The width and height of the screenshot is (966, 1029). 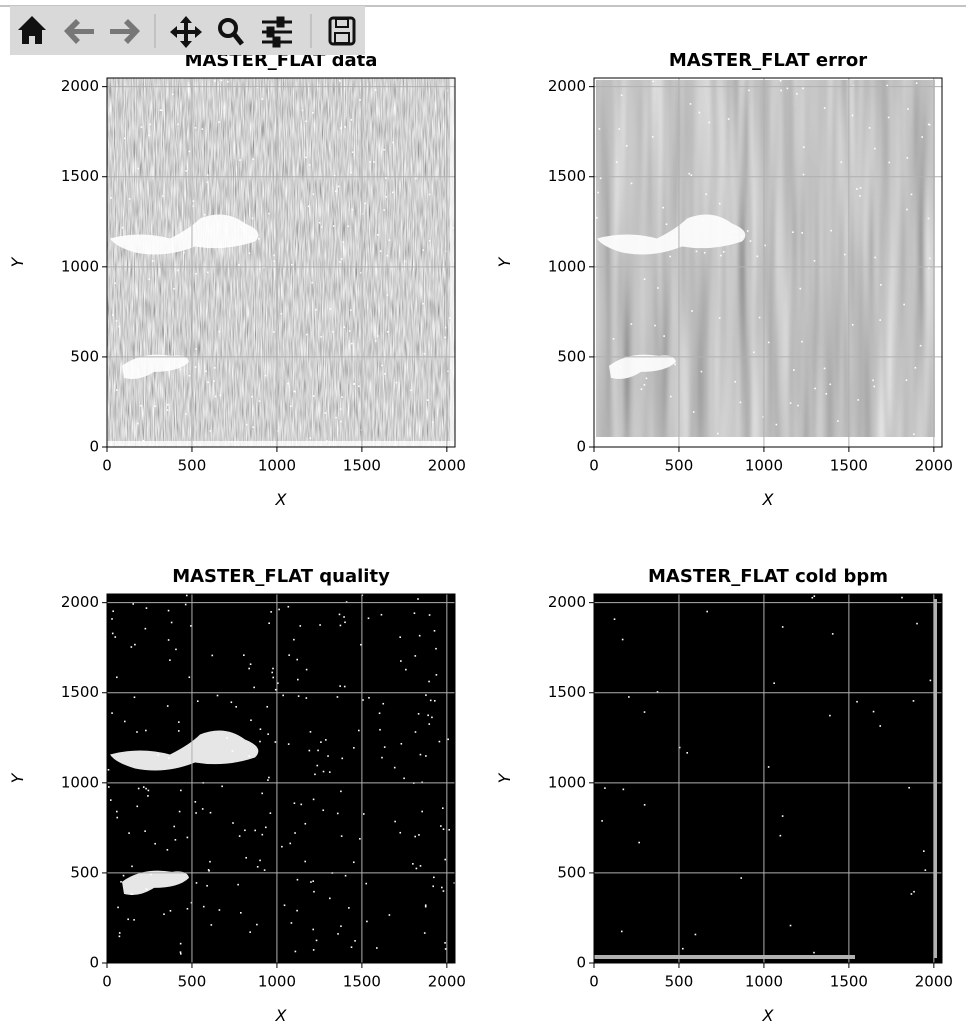 What do you see at coordinates (342, 31) in the screenshot?
I see `save-button` at bounding box center [342, 31].